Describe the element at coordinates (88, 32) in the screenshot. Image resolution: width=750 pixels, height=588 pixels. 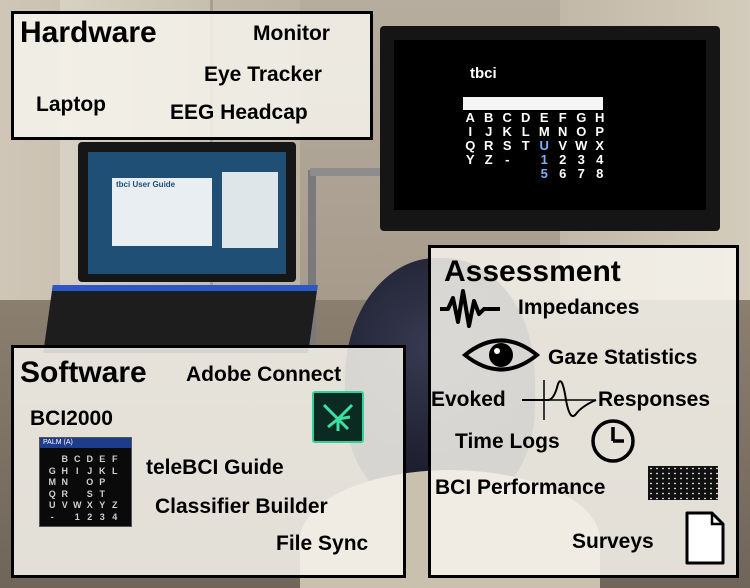
I see `hardware-title: Hardware` at that location.